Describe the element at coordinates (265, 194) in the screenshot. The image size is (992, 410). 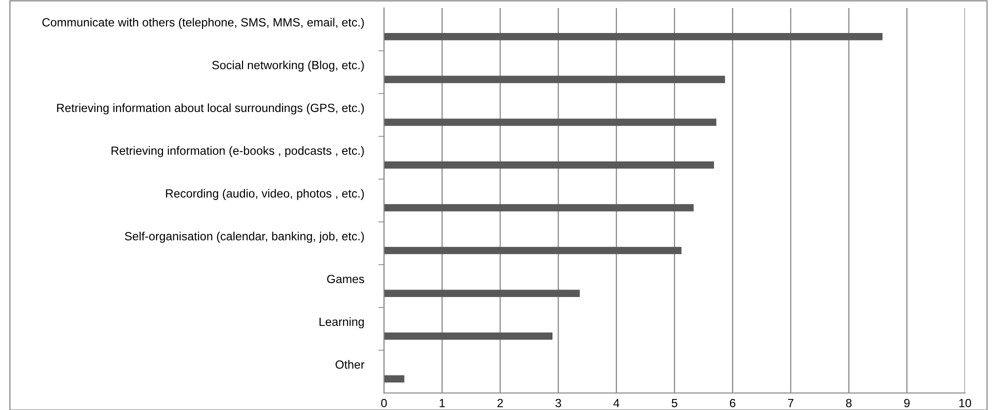
I see `y-tick-label: Recording (audio, video, photos , etc.)` at that location.